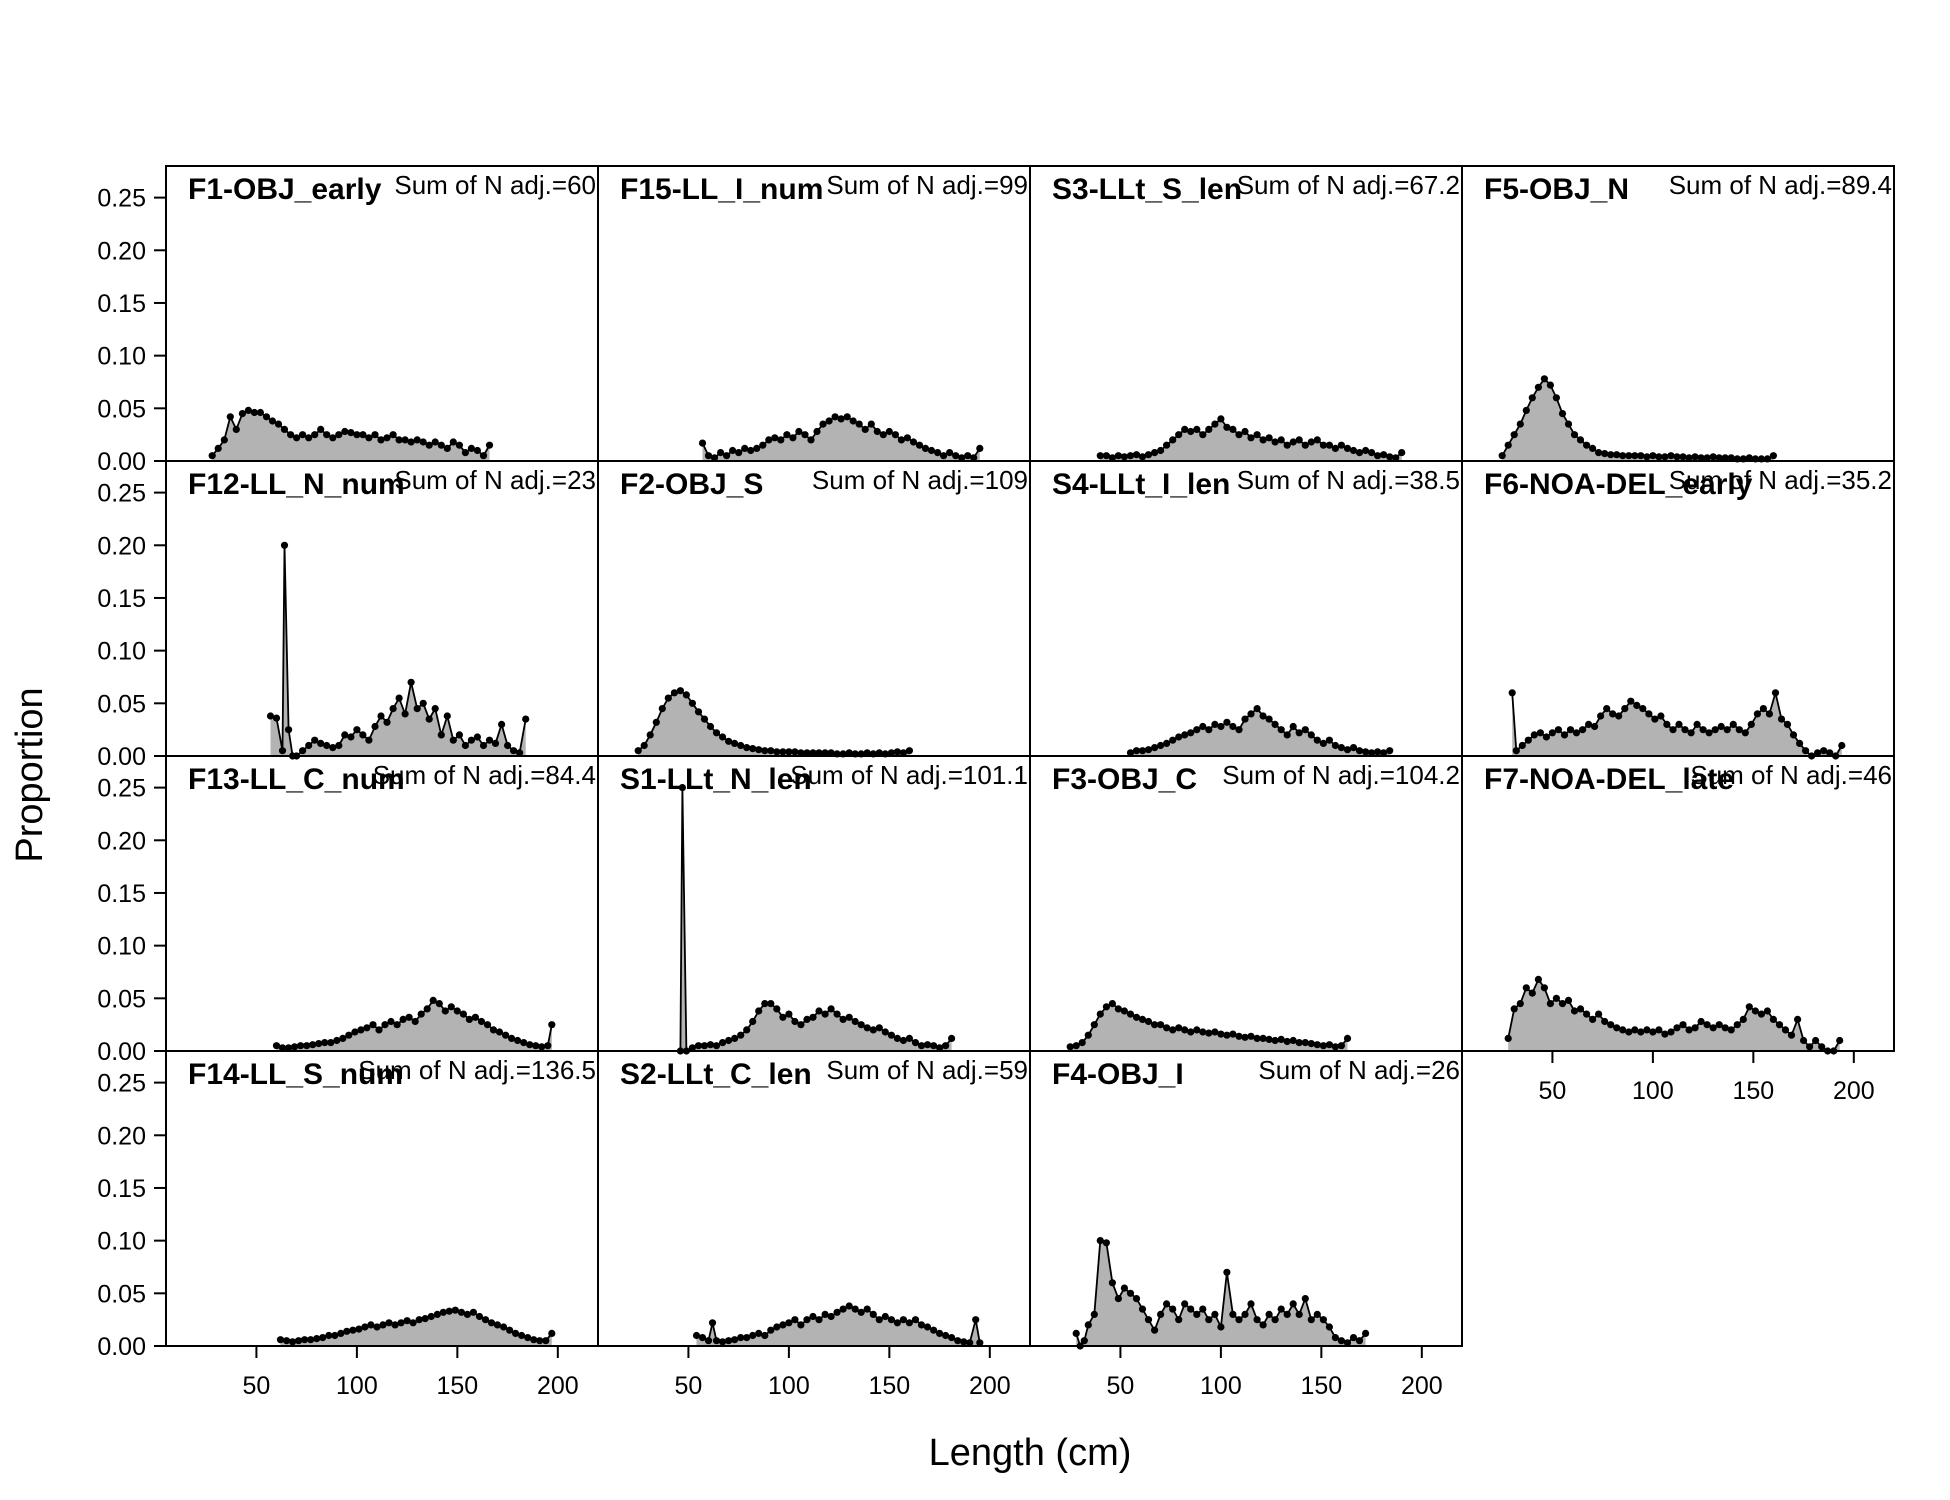  Describe the element at coordinates (121, 999) in the screenshot. I see `y-tick-label: 0.05` at that location.